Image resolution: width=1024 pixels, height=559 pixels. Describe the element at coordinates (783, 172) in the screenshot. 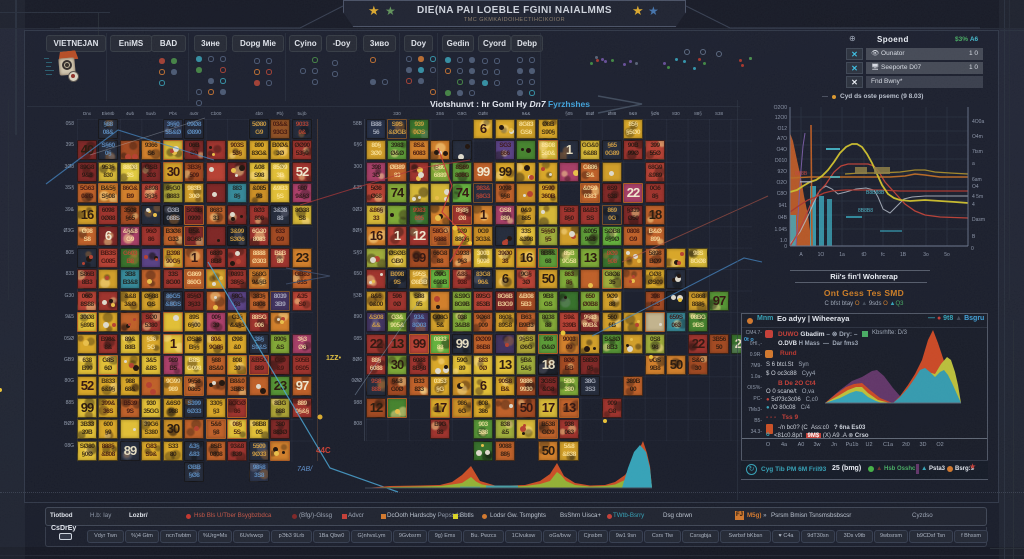

I see `svg-text: 92O` at that location.